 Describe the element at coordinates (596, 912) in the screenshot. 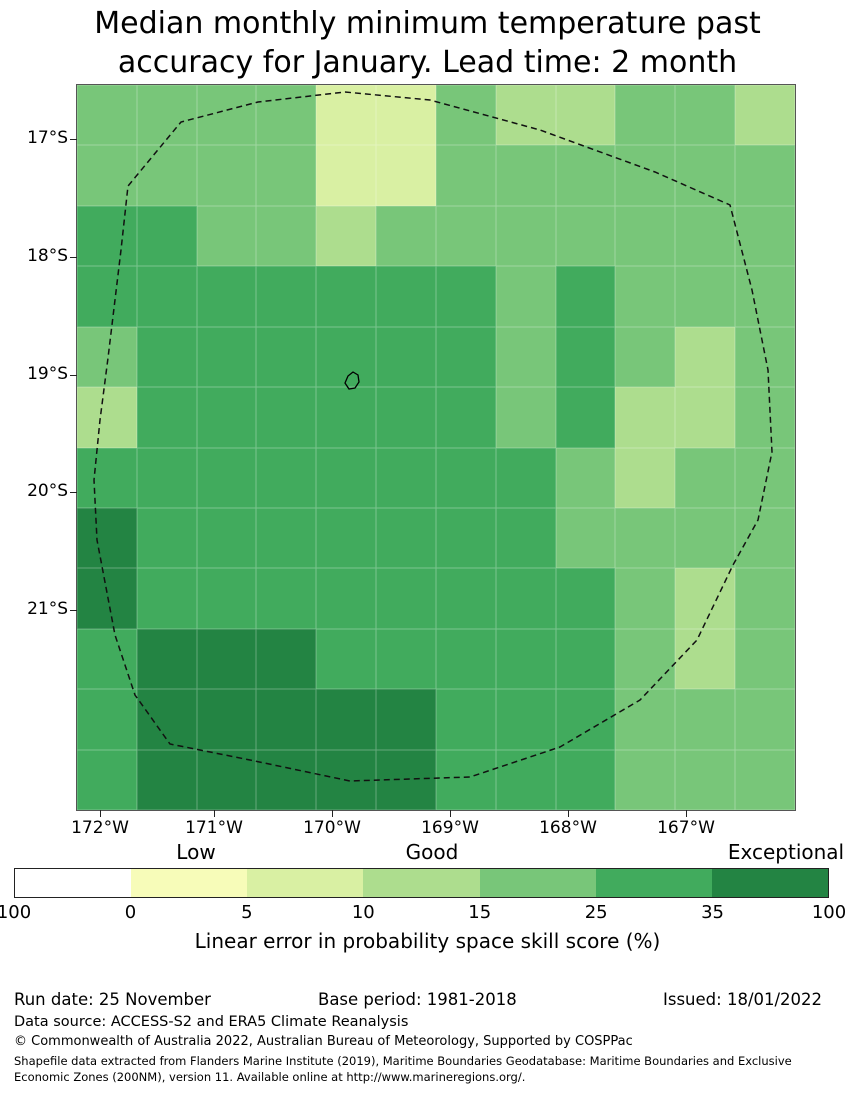

I see `colorbar-tick-label: 25` at that location.